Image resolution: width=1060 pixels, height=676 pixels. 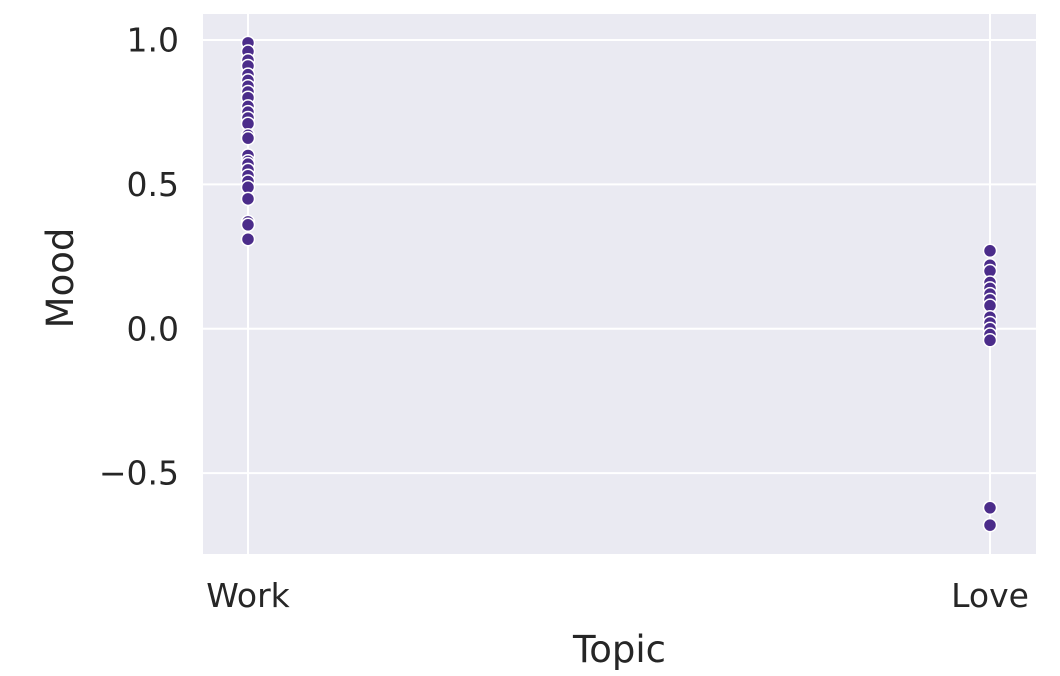 I want to click on y-tick-labels: 1.0 0.5 0.0 −0.5, so click(x=139, y=257).